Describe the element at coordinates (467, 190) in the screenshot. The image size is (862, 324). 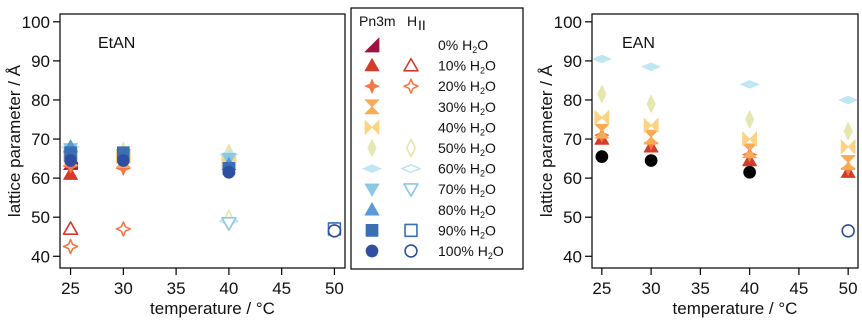
I see `legend-label: 70% H2O` at that location.